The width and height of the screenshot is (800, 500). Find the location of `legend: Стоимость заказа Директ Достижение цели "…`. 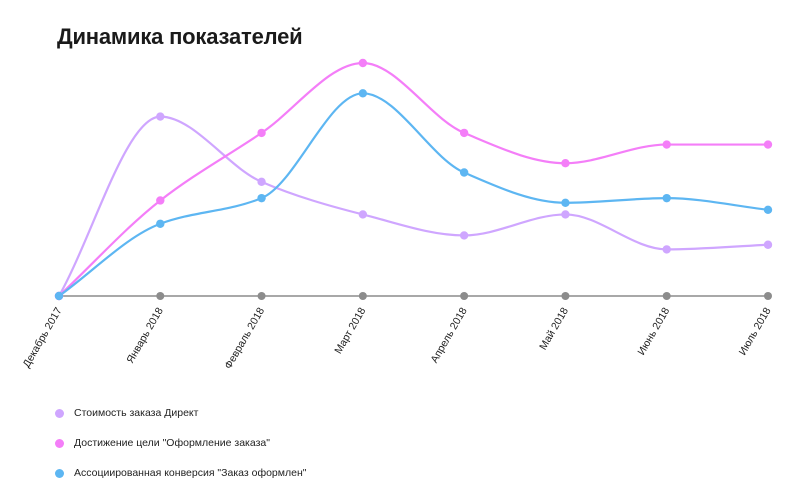

legend: Стоимость заказа Директ Достижение цели "… is located at coordinates (181, 443).